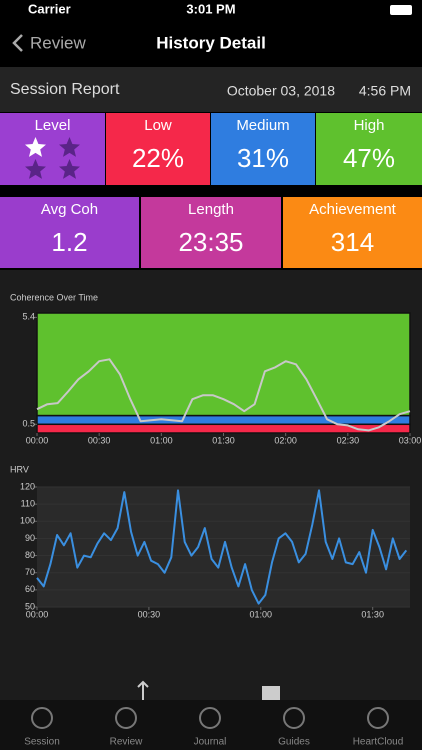 This screenshot has height=750, width=422. Describe the element at coordinates (30, 589) in the screenshot. I see `y-tick-label: 60` at that location.